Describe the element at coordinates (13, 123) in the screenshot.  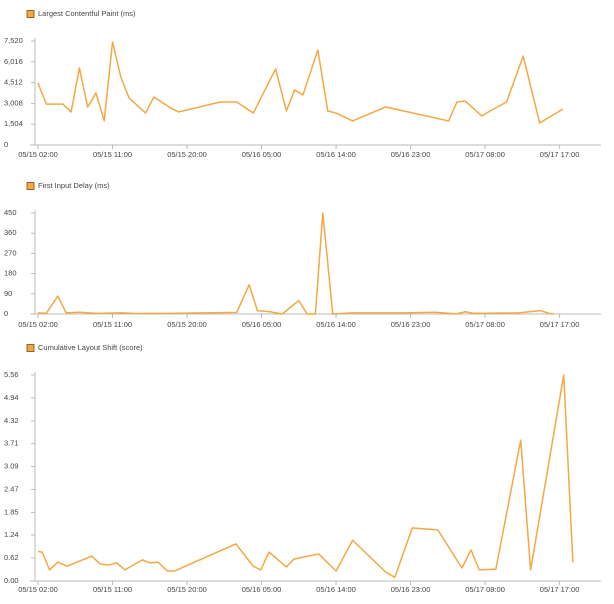
I see `y-tick-label: 1,504` at that location.